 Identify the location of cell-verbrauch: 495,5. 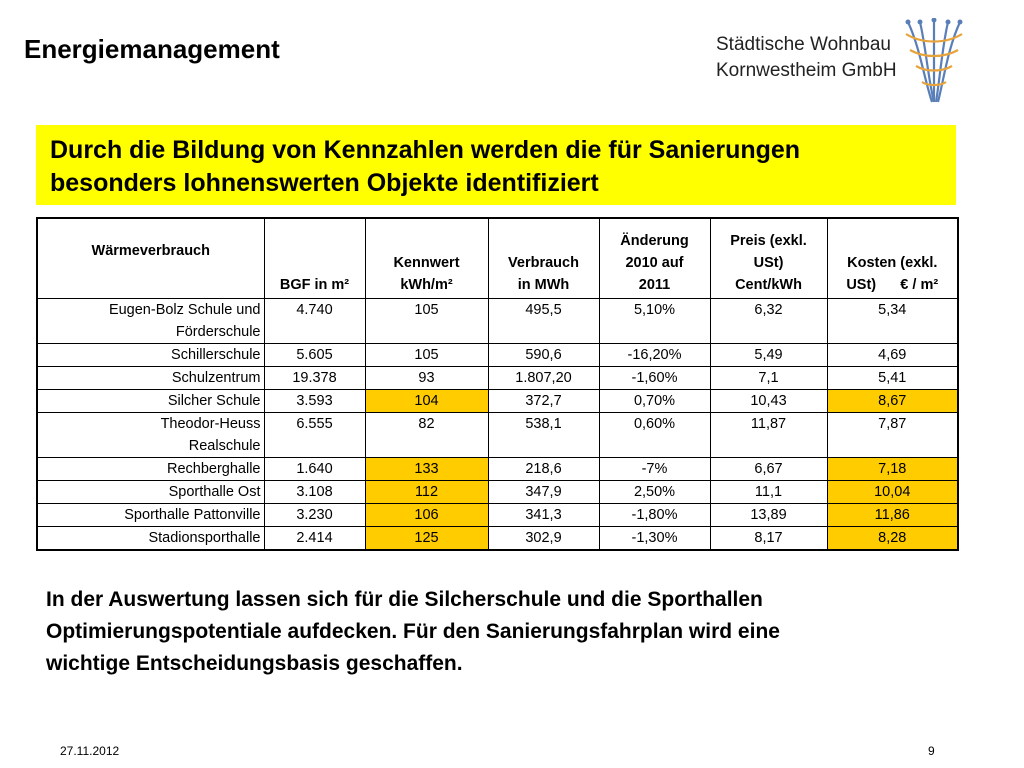
(543, 320).